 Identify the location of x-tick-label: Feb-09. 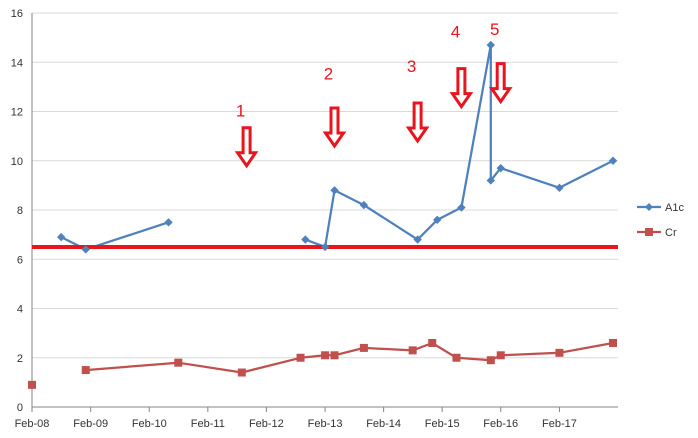
(90, 424).